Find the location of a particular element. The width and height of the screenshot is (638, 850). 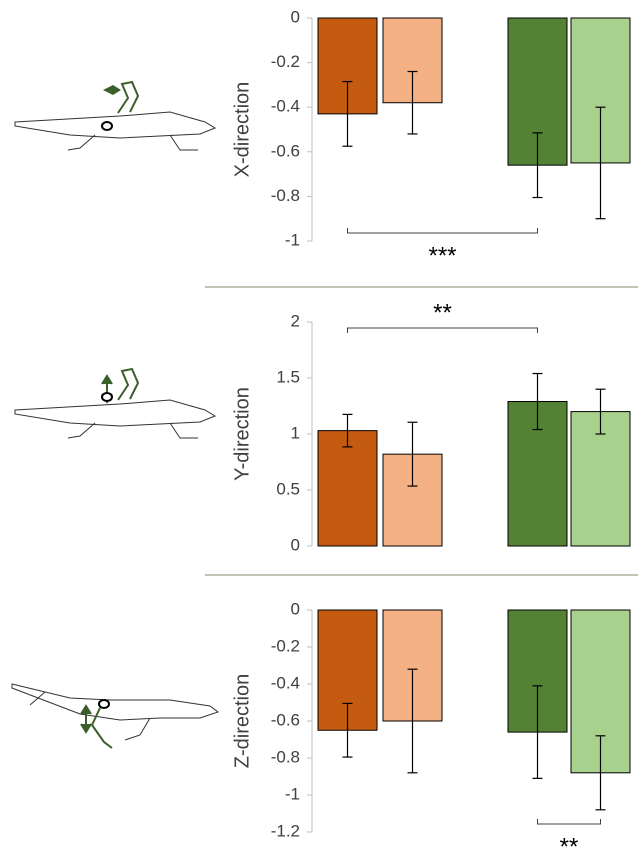

lizard-x is located at coordinates (115, 115).